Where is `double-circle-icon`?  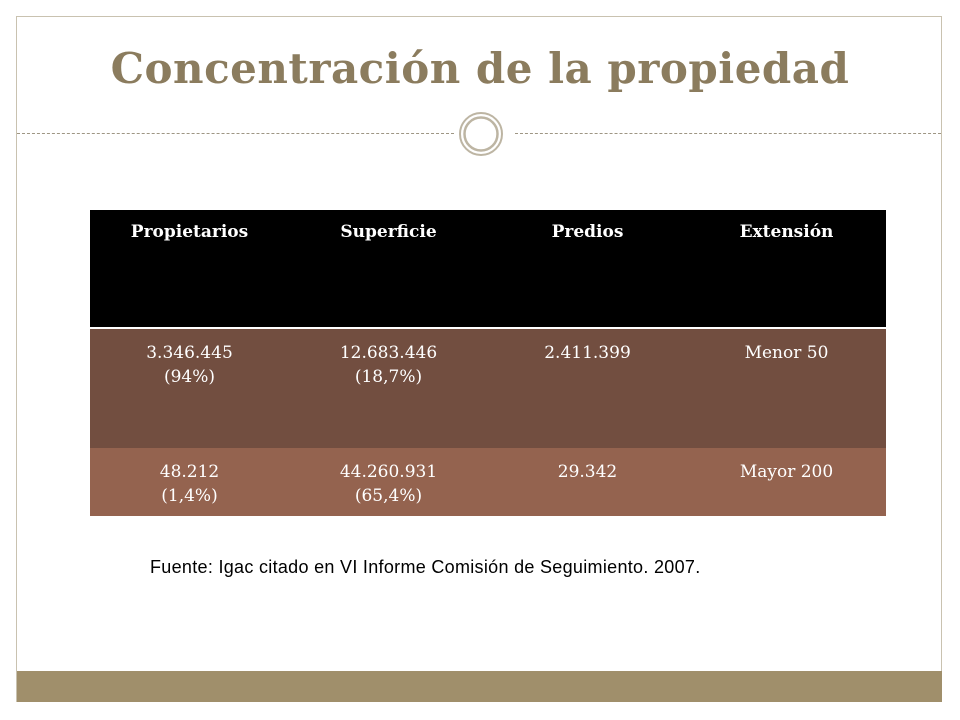 double-circle-icon is located at coordinates (481, 134).